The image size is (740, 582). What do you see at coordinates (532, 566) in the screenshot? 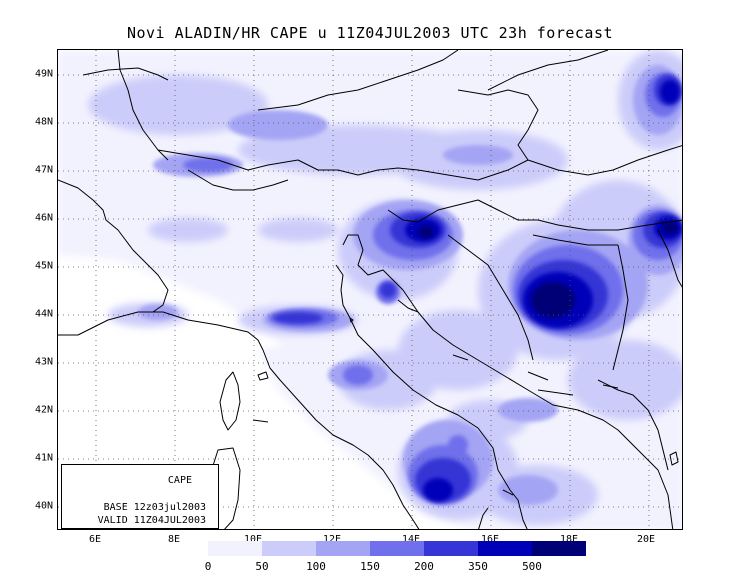
I see `legend-tick-label: 500` at bounding box center [532, 566].